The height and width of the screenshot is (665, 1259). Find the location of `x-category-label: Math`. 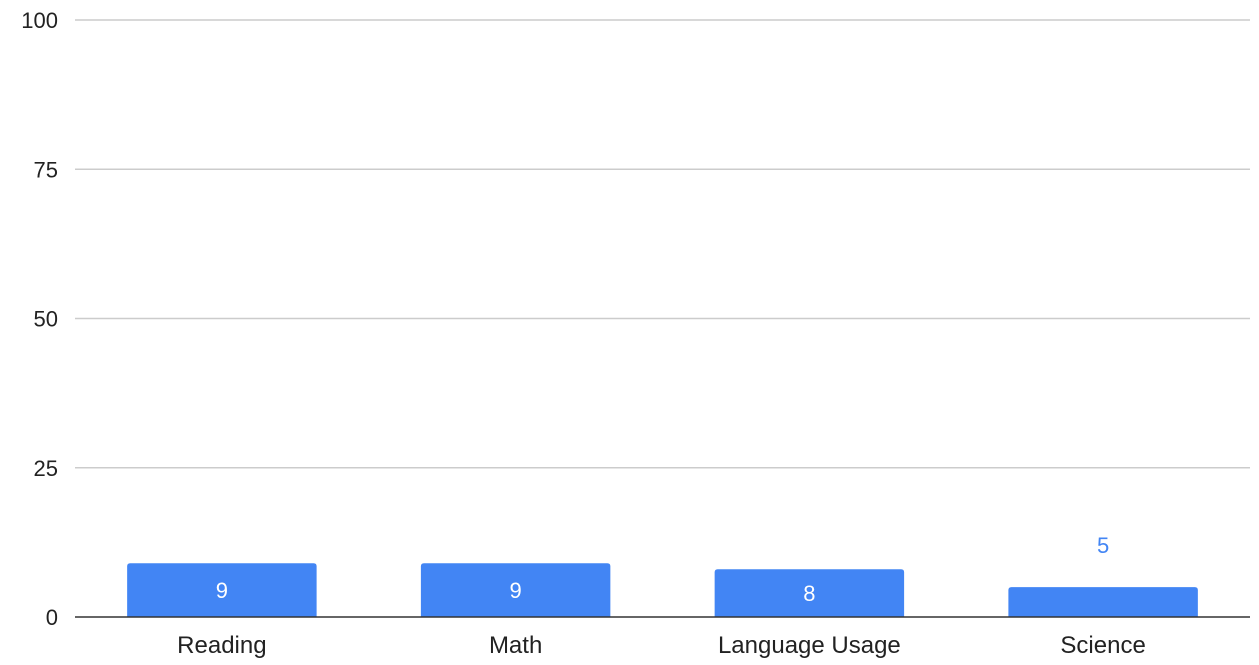

x-category-label: Math is located at coordinates (515, 645).